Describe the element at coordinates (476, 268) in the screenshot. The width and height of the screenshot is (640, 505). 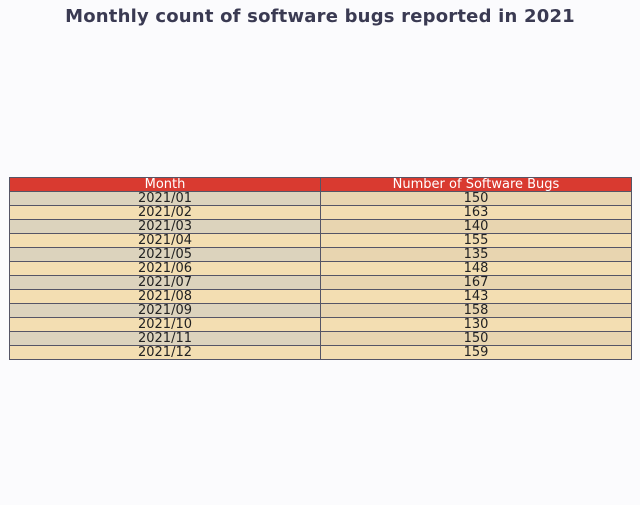
I see `bug-count-cell: 148` at that location.